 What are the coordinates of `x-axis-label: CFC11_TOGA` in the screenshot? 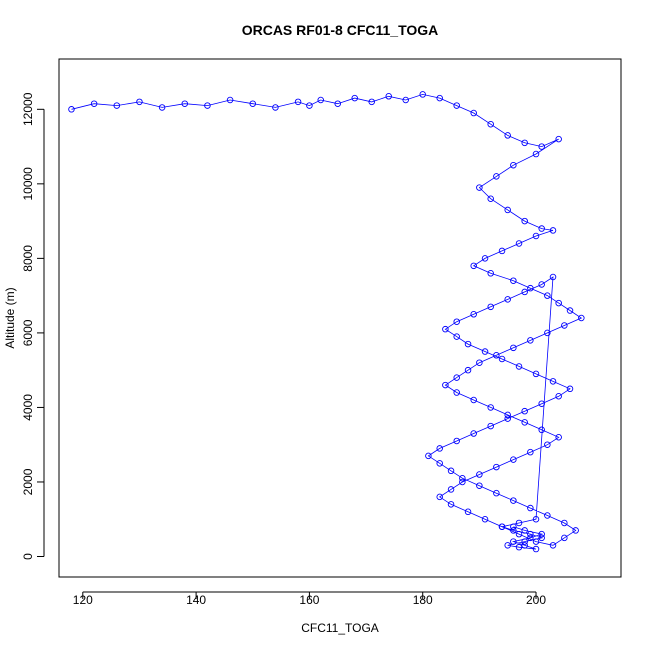 It's located at (340, 628).